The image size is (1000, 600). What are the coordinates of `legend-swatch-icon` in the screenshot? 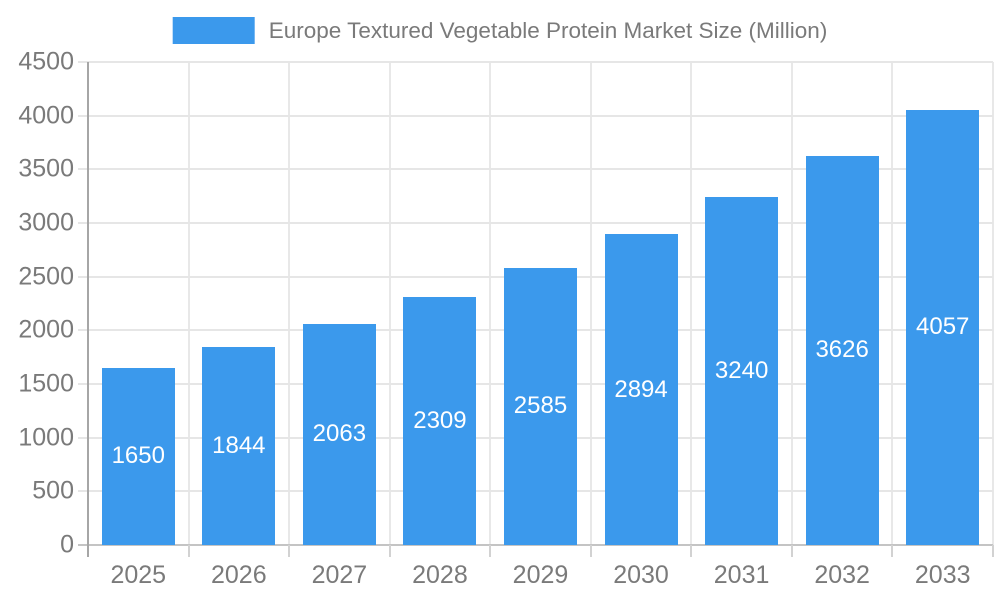 It's located at (213, 30).